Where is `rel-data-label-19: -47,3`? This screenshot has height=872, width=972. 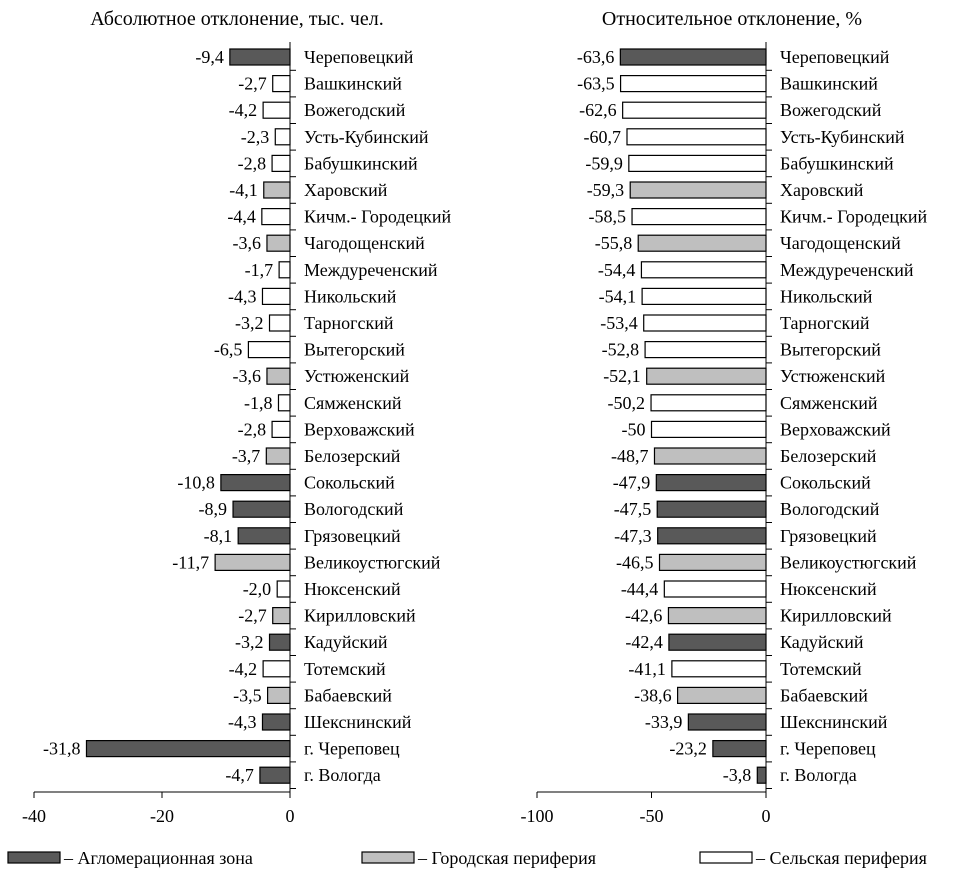 rel-data-label-19: -47,3 is located at coordinates (633, 536).